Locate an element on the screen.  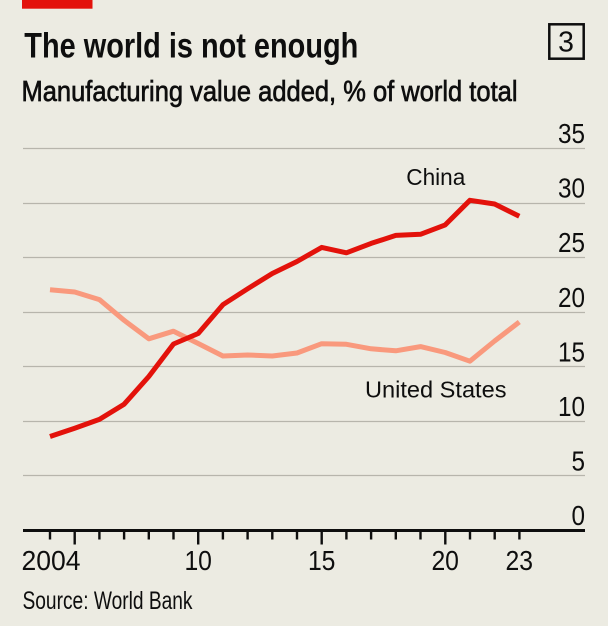
svg-text: 30 is located at coordinates (571, 188).